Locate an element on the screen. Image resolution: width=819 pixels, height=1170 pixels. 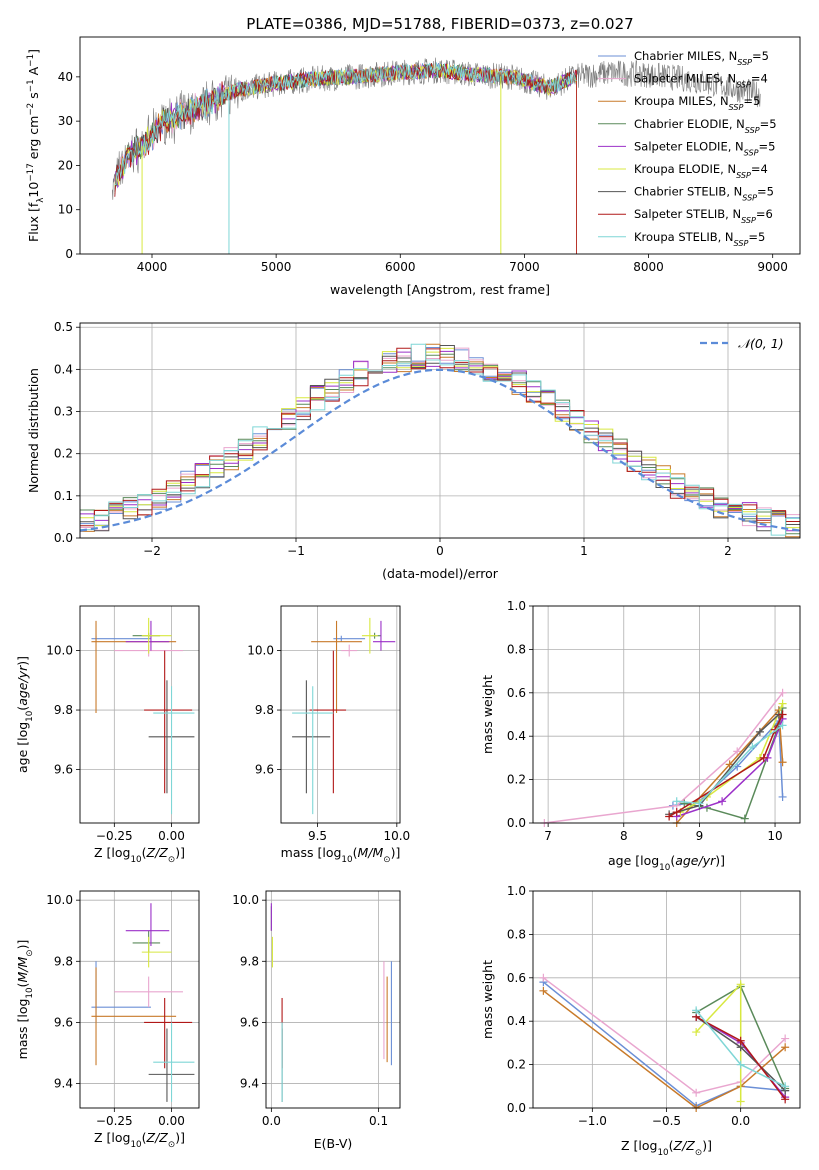
y-axis-label: Normed distribution is located at coordinates (33, 430).